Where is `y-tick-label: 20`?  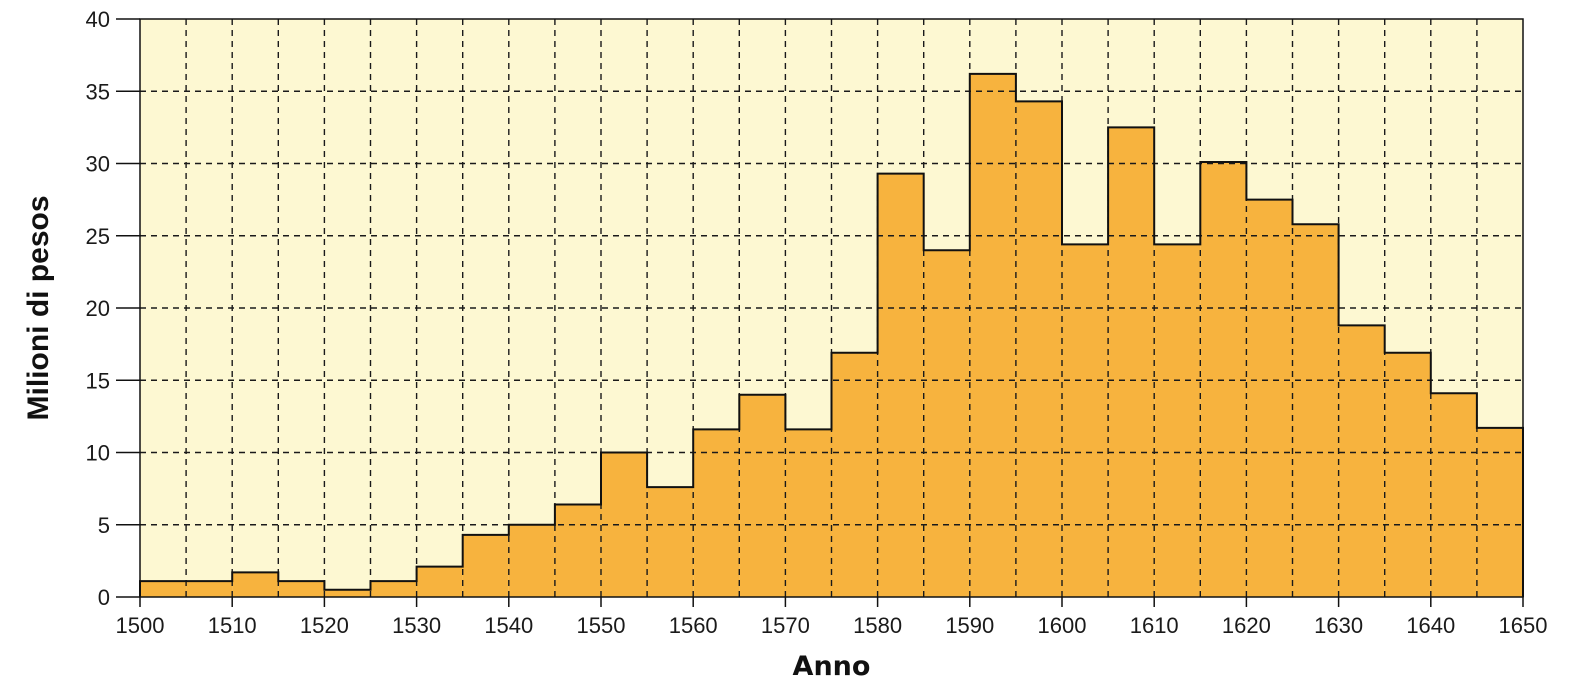
y-tick-label: 20 is located at coordinates (98, 308).